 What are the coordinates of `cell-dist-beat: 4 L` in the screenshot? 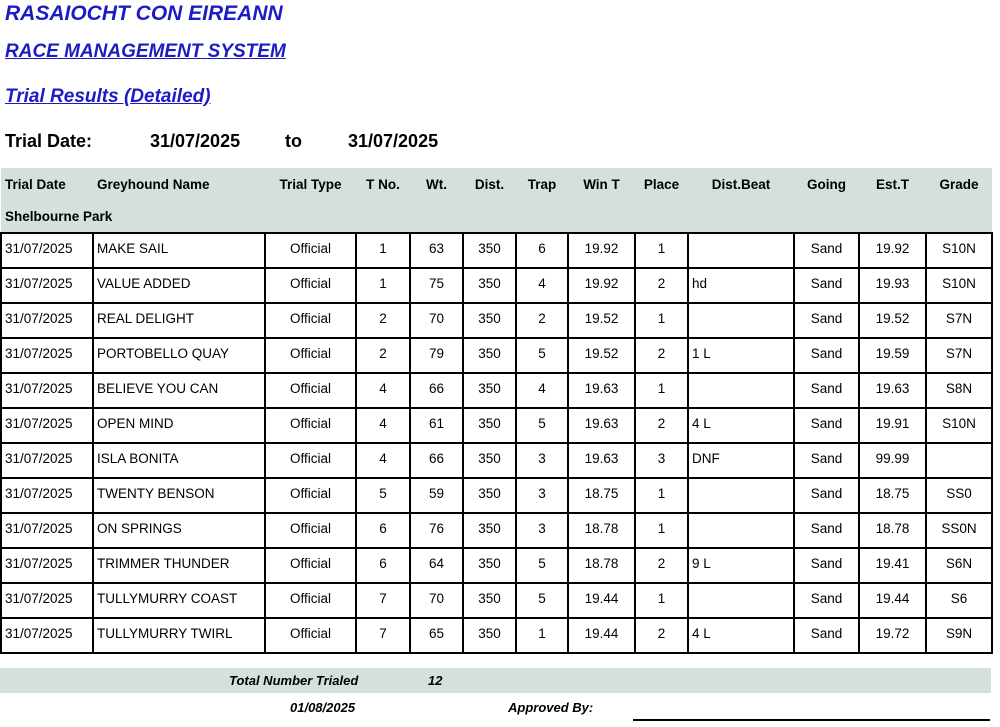 It's located at (741, 425).